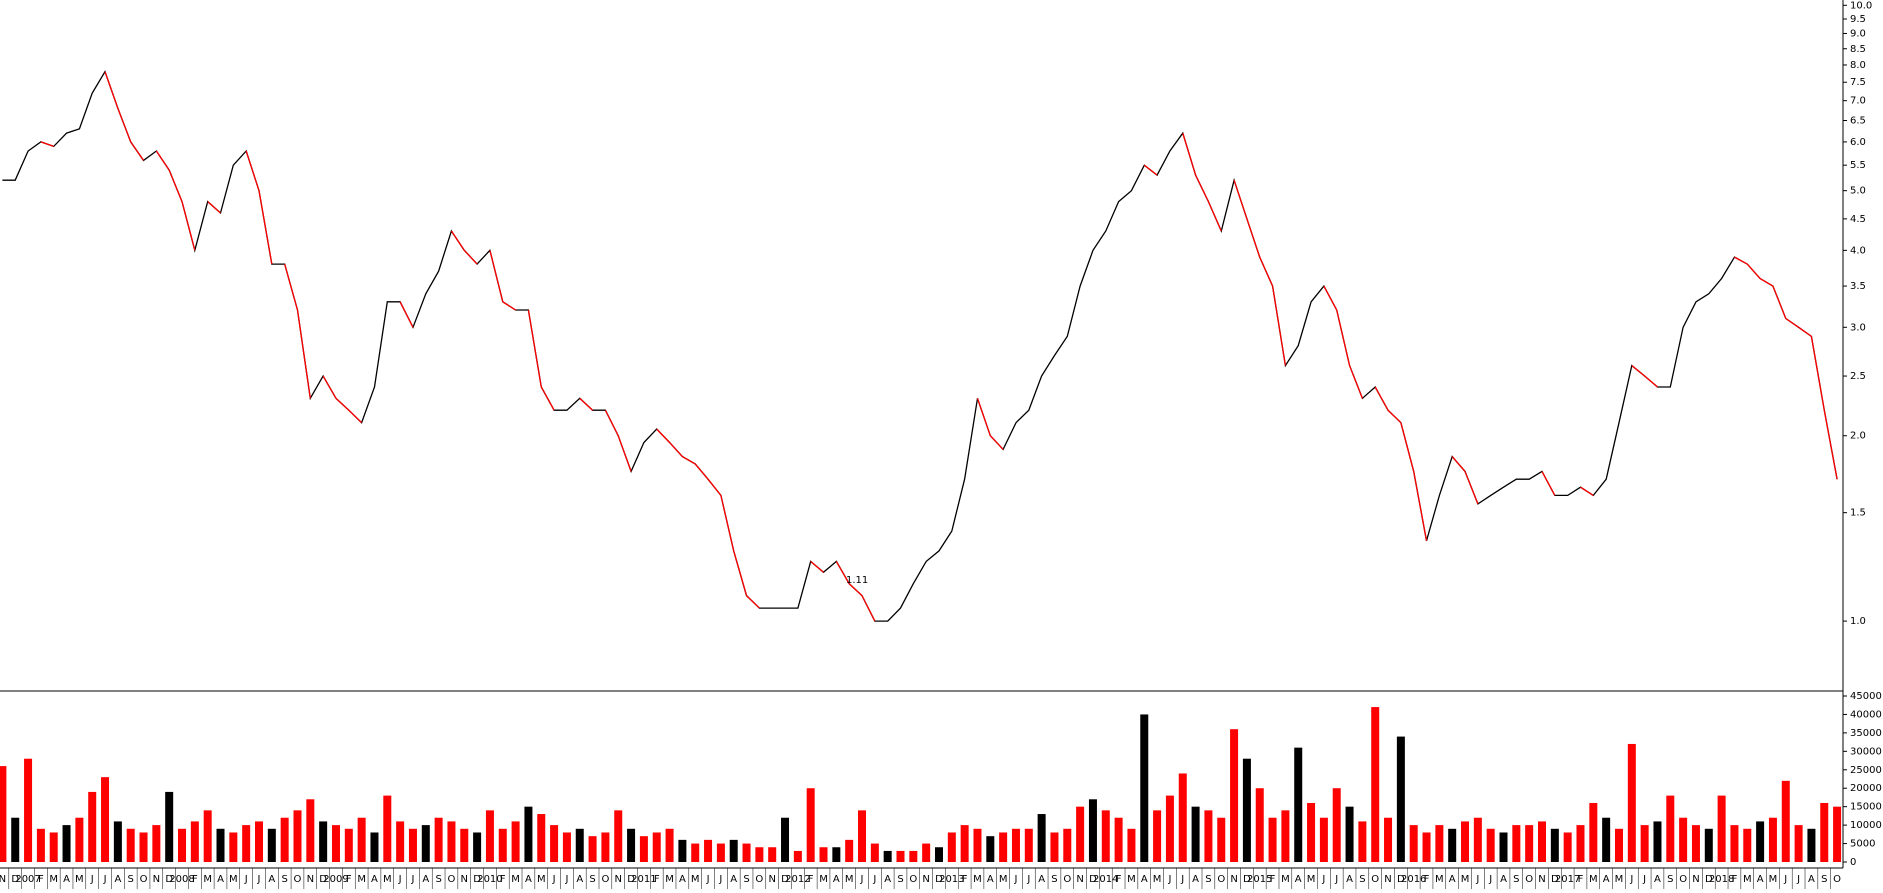 This screenshot has height=893, width=1883. I want to click on y-tick-label: 4.5, so click(1858, 219).